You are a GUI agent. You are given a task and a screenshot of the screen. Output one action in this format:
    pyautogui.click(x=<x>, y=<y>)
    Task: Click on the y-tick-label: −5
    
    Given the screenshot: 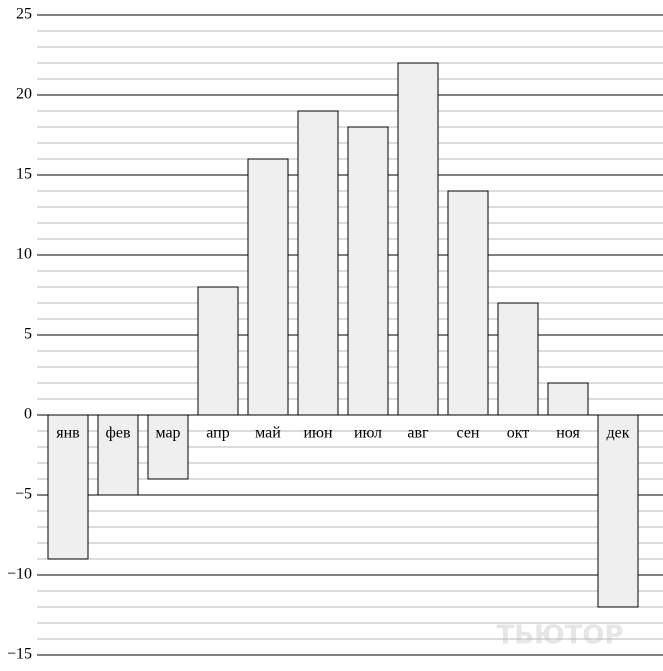 What is the action you would take?
    pyautogui.click(x=23, y=494)
    